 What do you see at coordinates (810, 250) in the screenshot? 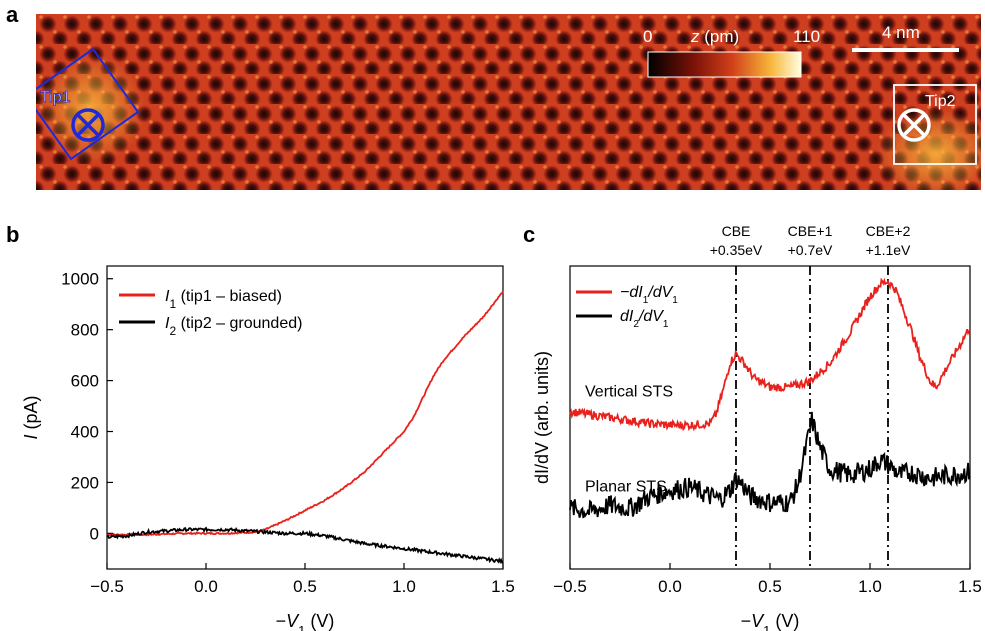
I see `annotation-value: +0.7eV` at bounding box center [810, 250].